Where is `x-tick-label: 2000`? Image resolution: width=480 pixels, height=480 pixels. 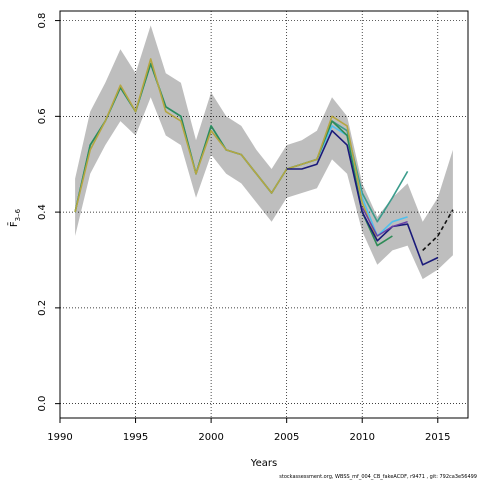
x-tick-label: 2000 is located at coordinates (210, 437).